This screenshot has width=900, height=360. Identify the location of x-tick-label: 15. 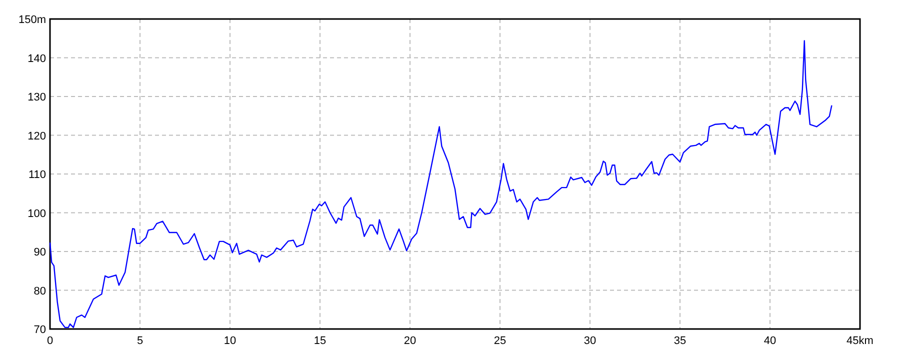
(320, 341).